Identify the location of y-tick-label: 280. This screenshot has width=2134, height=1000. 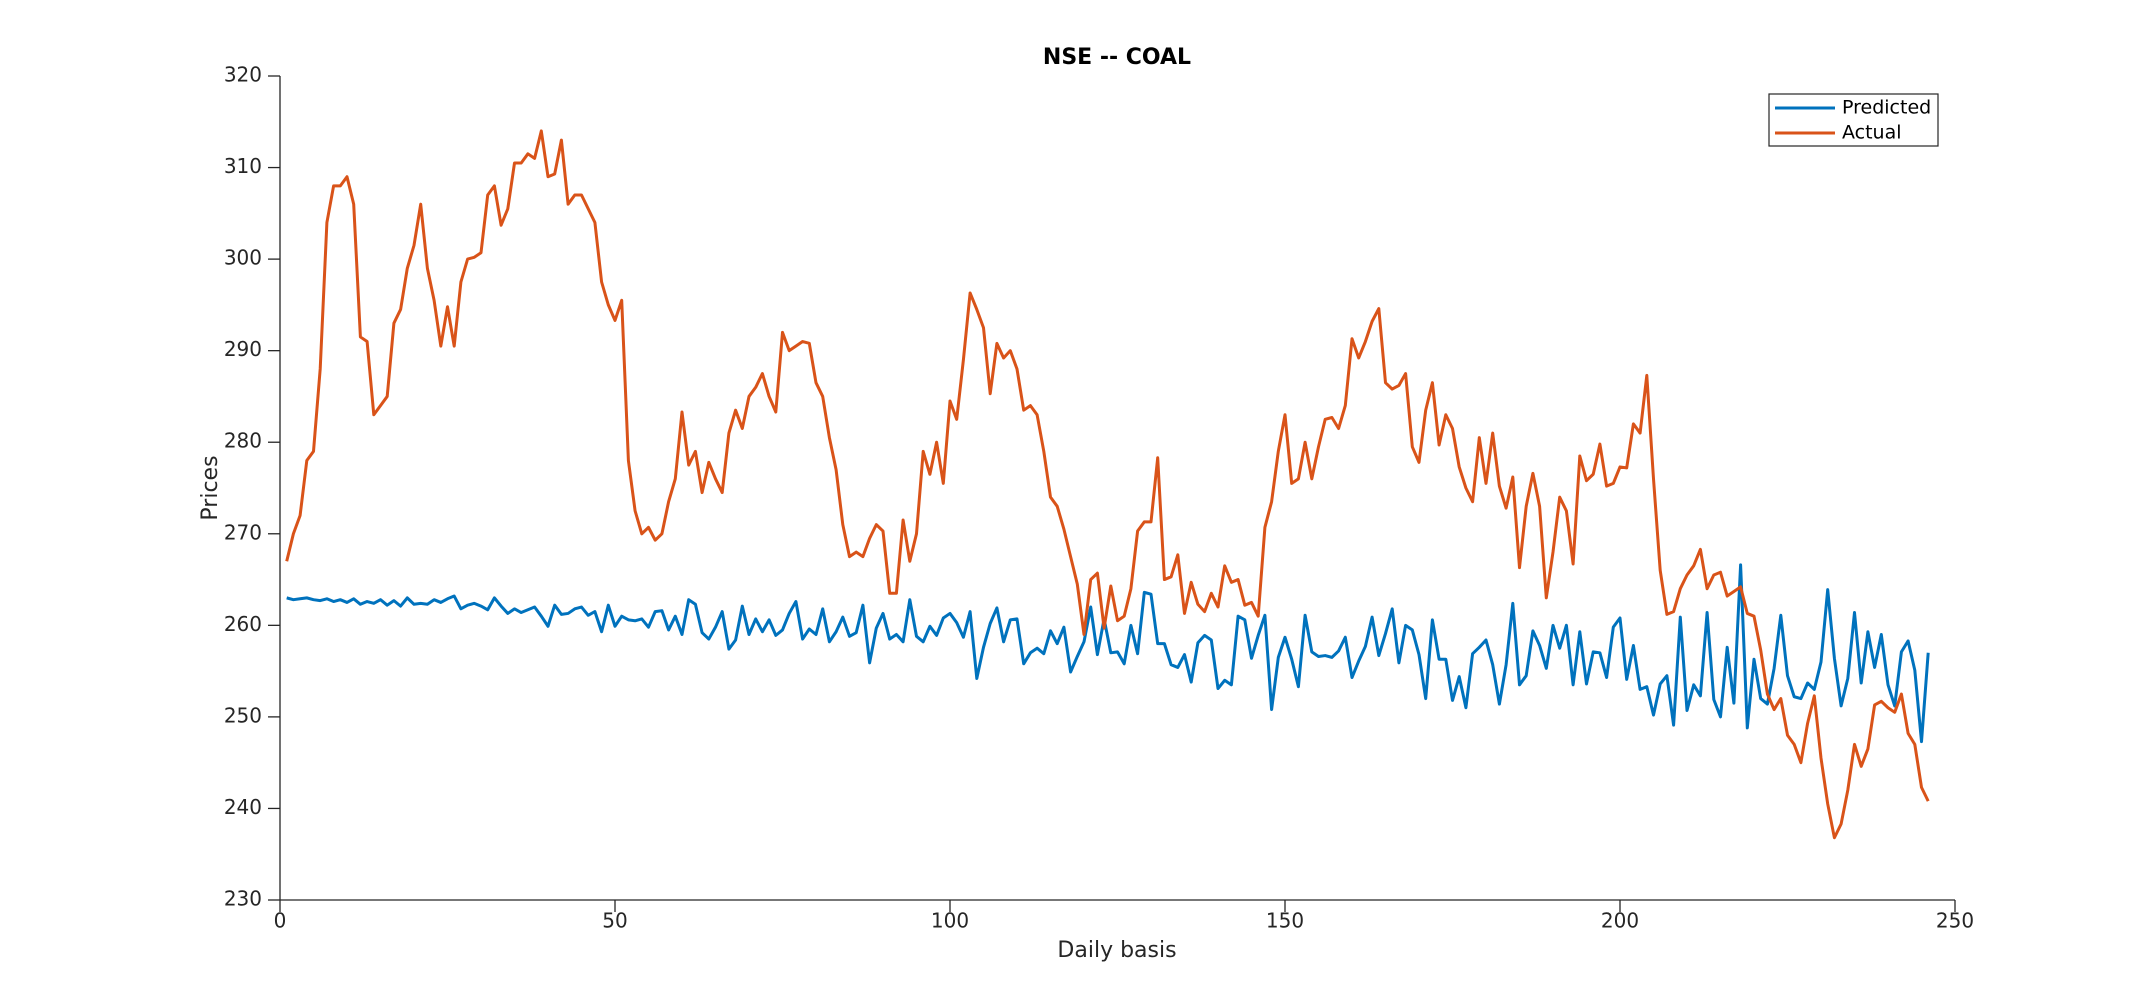
(243, 441).